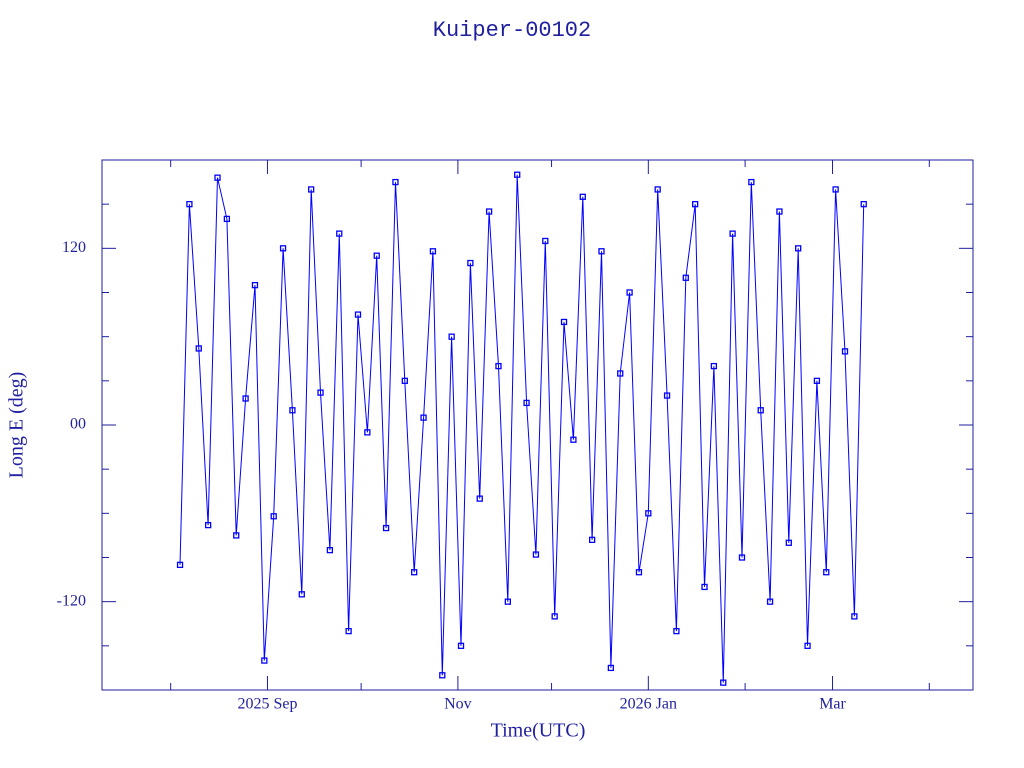 This screenshot has width=1024, height=768. Describe the element at coordinates (267, 704) in the screenshot. I see `x-tick-label: 2025 Sep` at that location.